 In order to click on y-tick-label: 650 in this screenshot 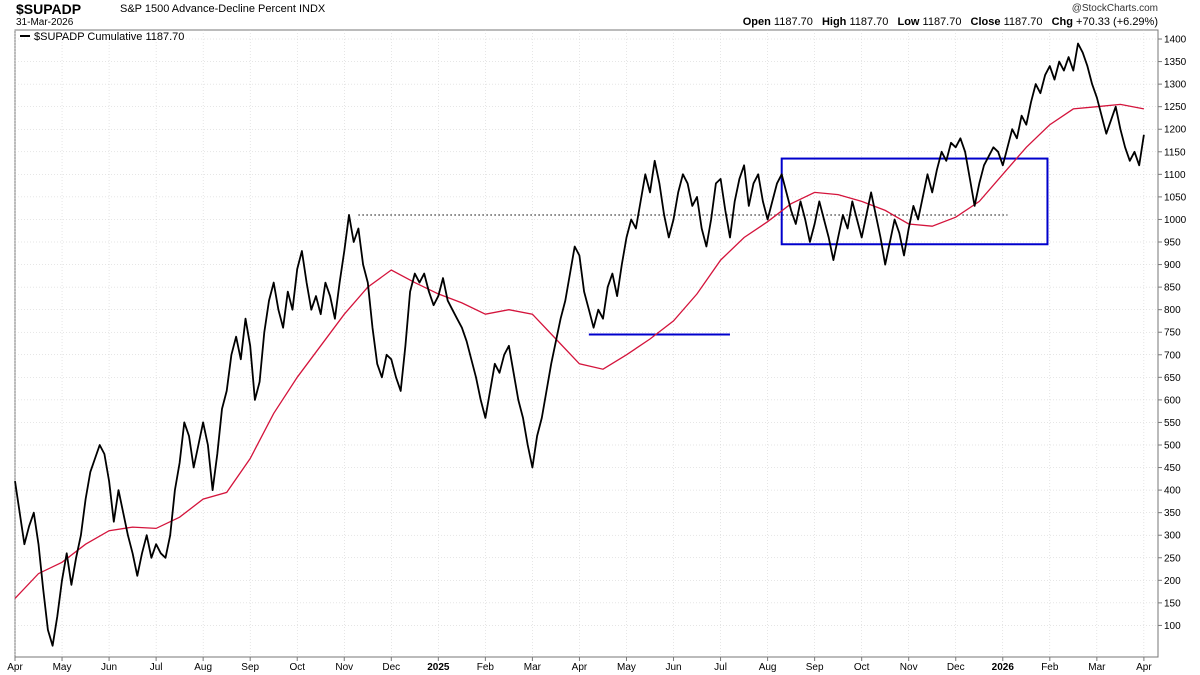, I will do `click(1172, 378)`.